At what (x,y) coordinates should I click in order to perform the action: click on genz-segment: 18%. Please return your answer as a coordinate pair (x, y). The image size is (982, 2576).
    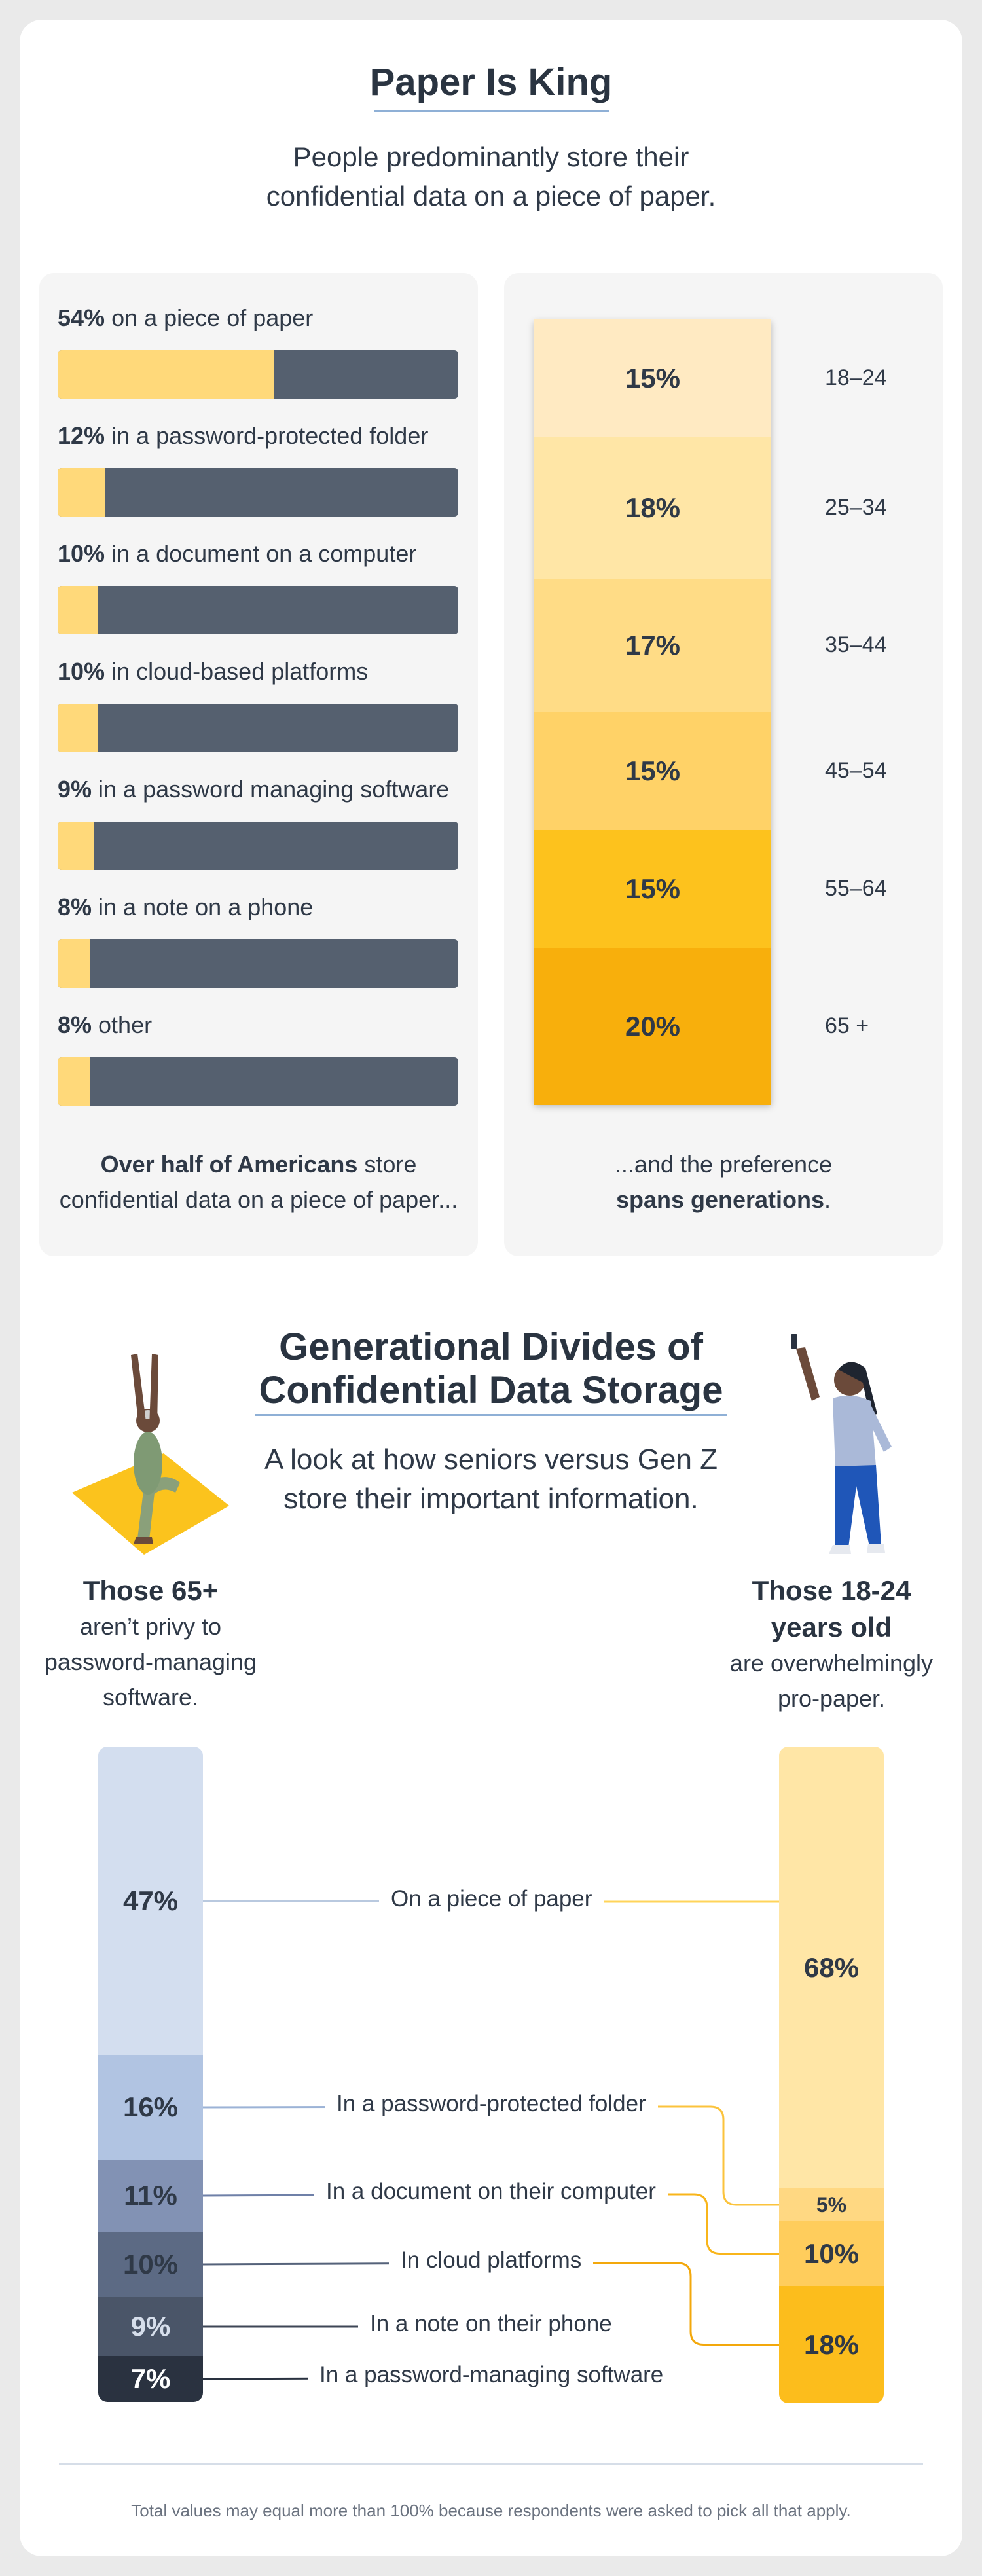
    Looking at the image, I should click on (831, 2344).